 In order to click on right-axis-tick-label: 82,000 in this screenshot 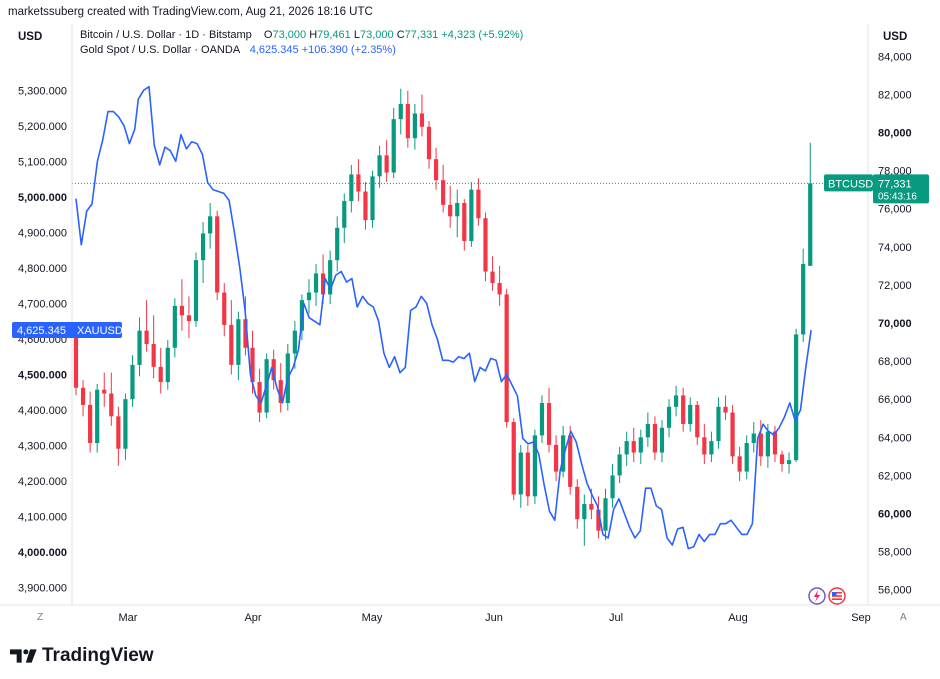, I will do `click(895, 95)`.